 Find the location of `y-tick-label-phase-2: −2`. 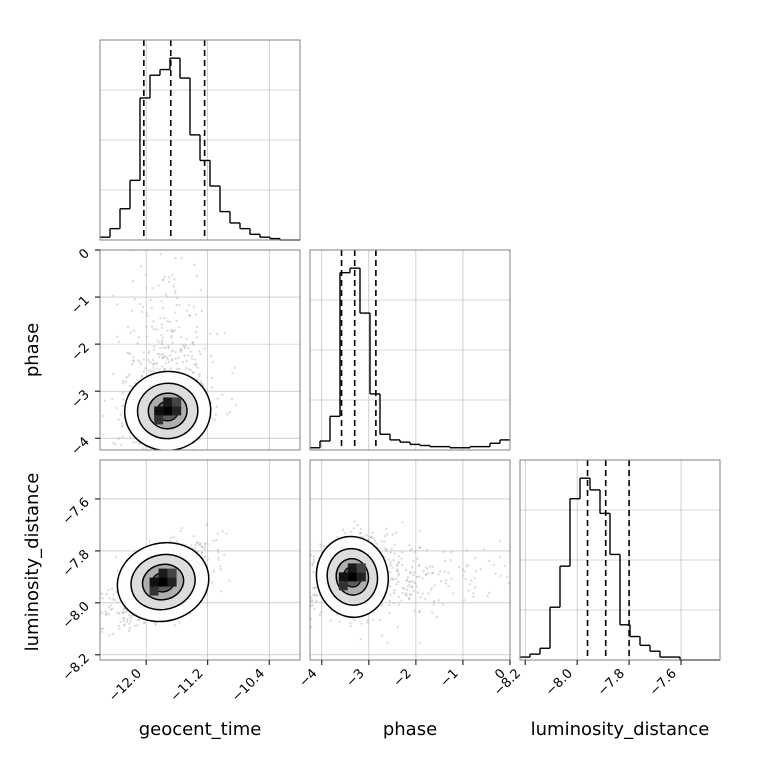

y-tick-label-phase-2: −2 is located at coordinates (81, 352).